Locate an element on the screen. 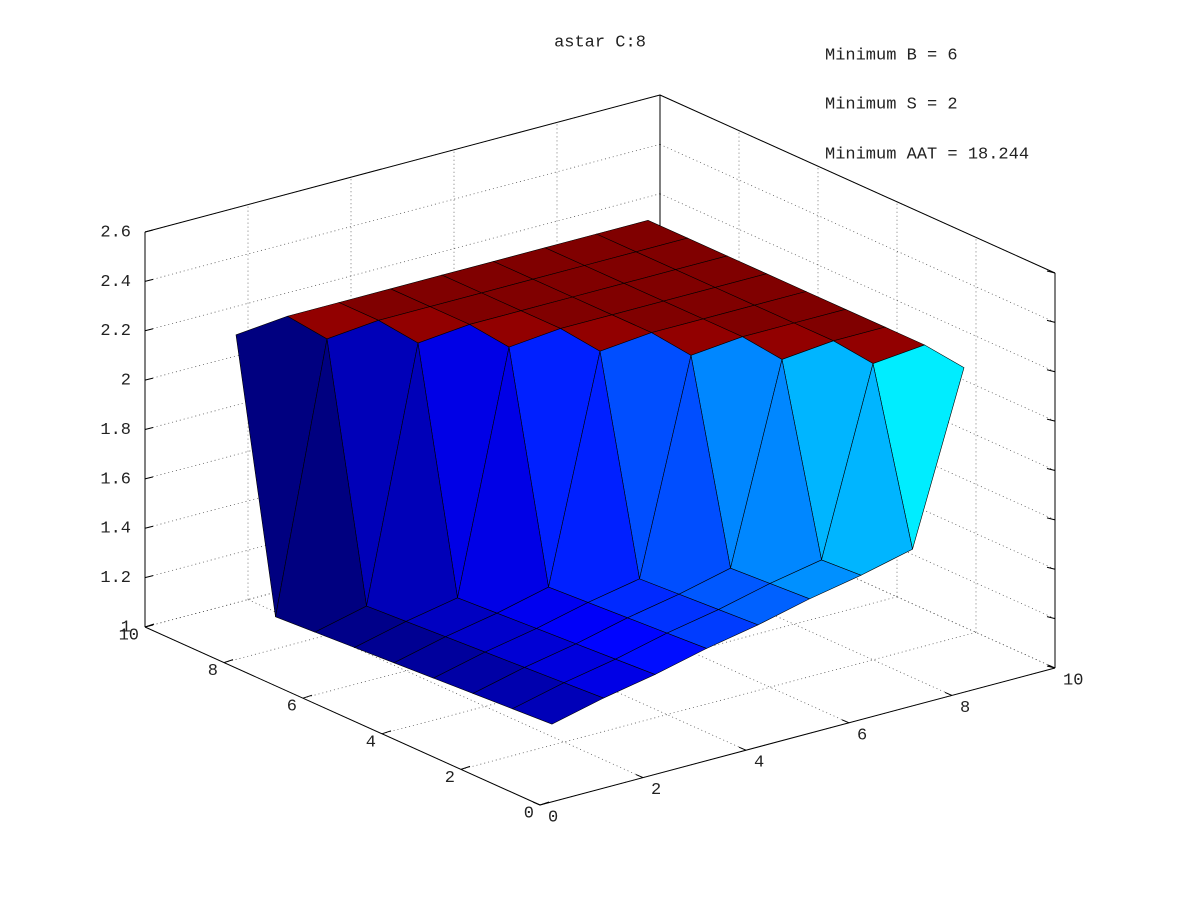 This screenshot has height=900, width=1200. y-tick-label: 0 is located at coordinates (529, 813).